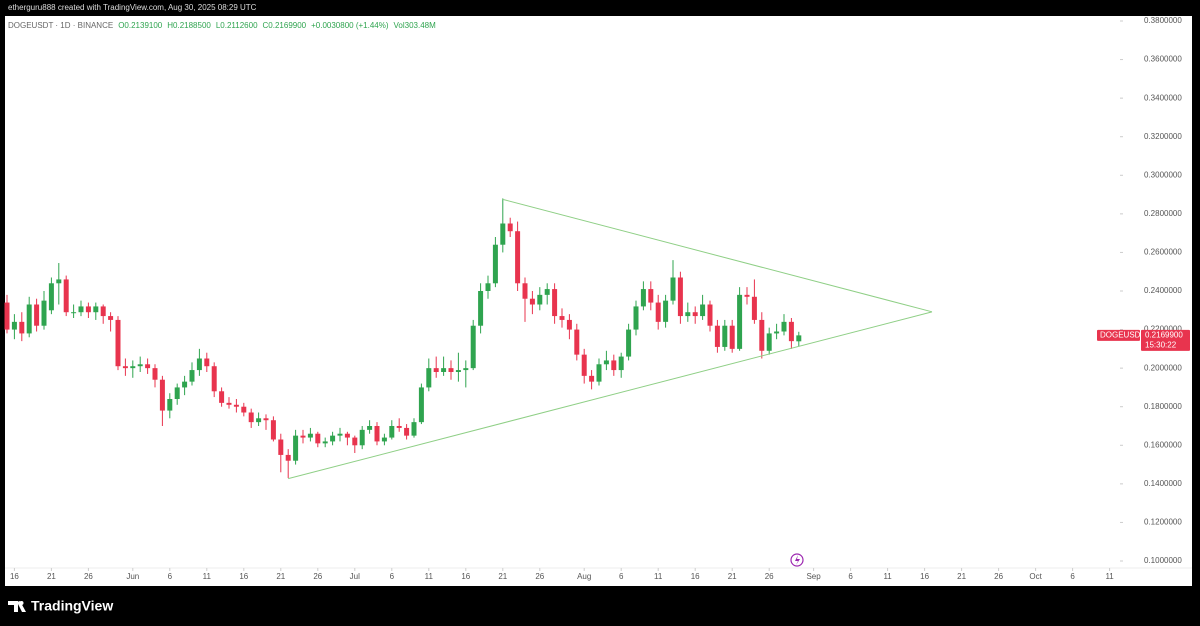 The image size is (1200, 626). What do you see at coordinates (1163, 136) in the screenshot?
I see `y-tick-label: 0.3200000` at bounding box center [1163, 136].